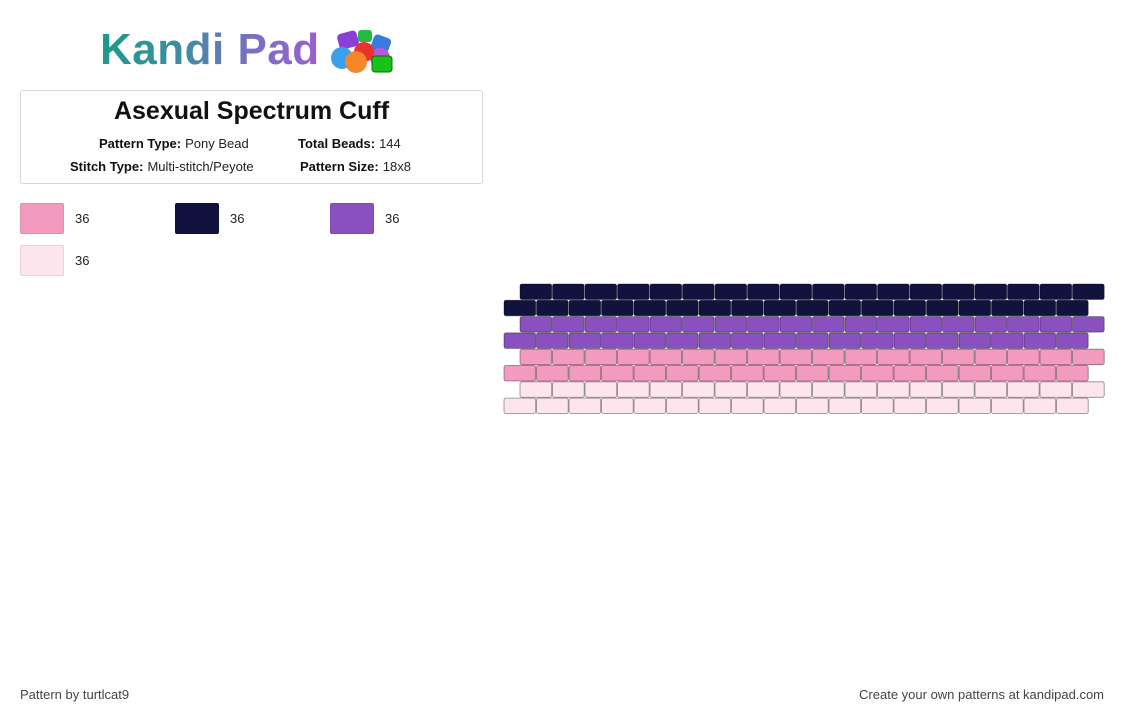 This screenshot has width=1124, height=720. I want to click on kandipad-link: Create your own patterns at kandipad.com, so click(981, 694).